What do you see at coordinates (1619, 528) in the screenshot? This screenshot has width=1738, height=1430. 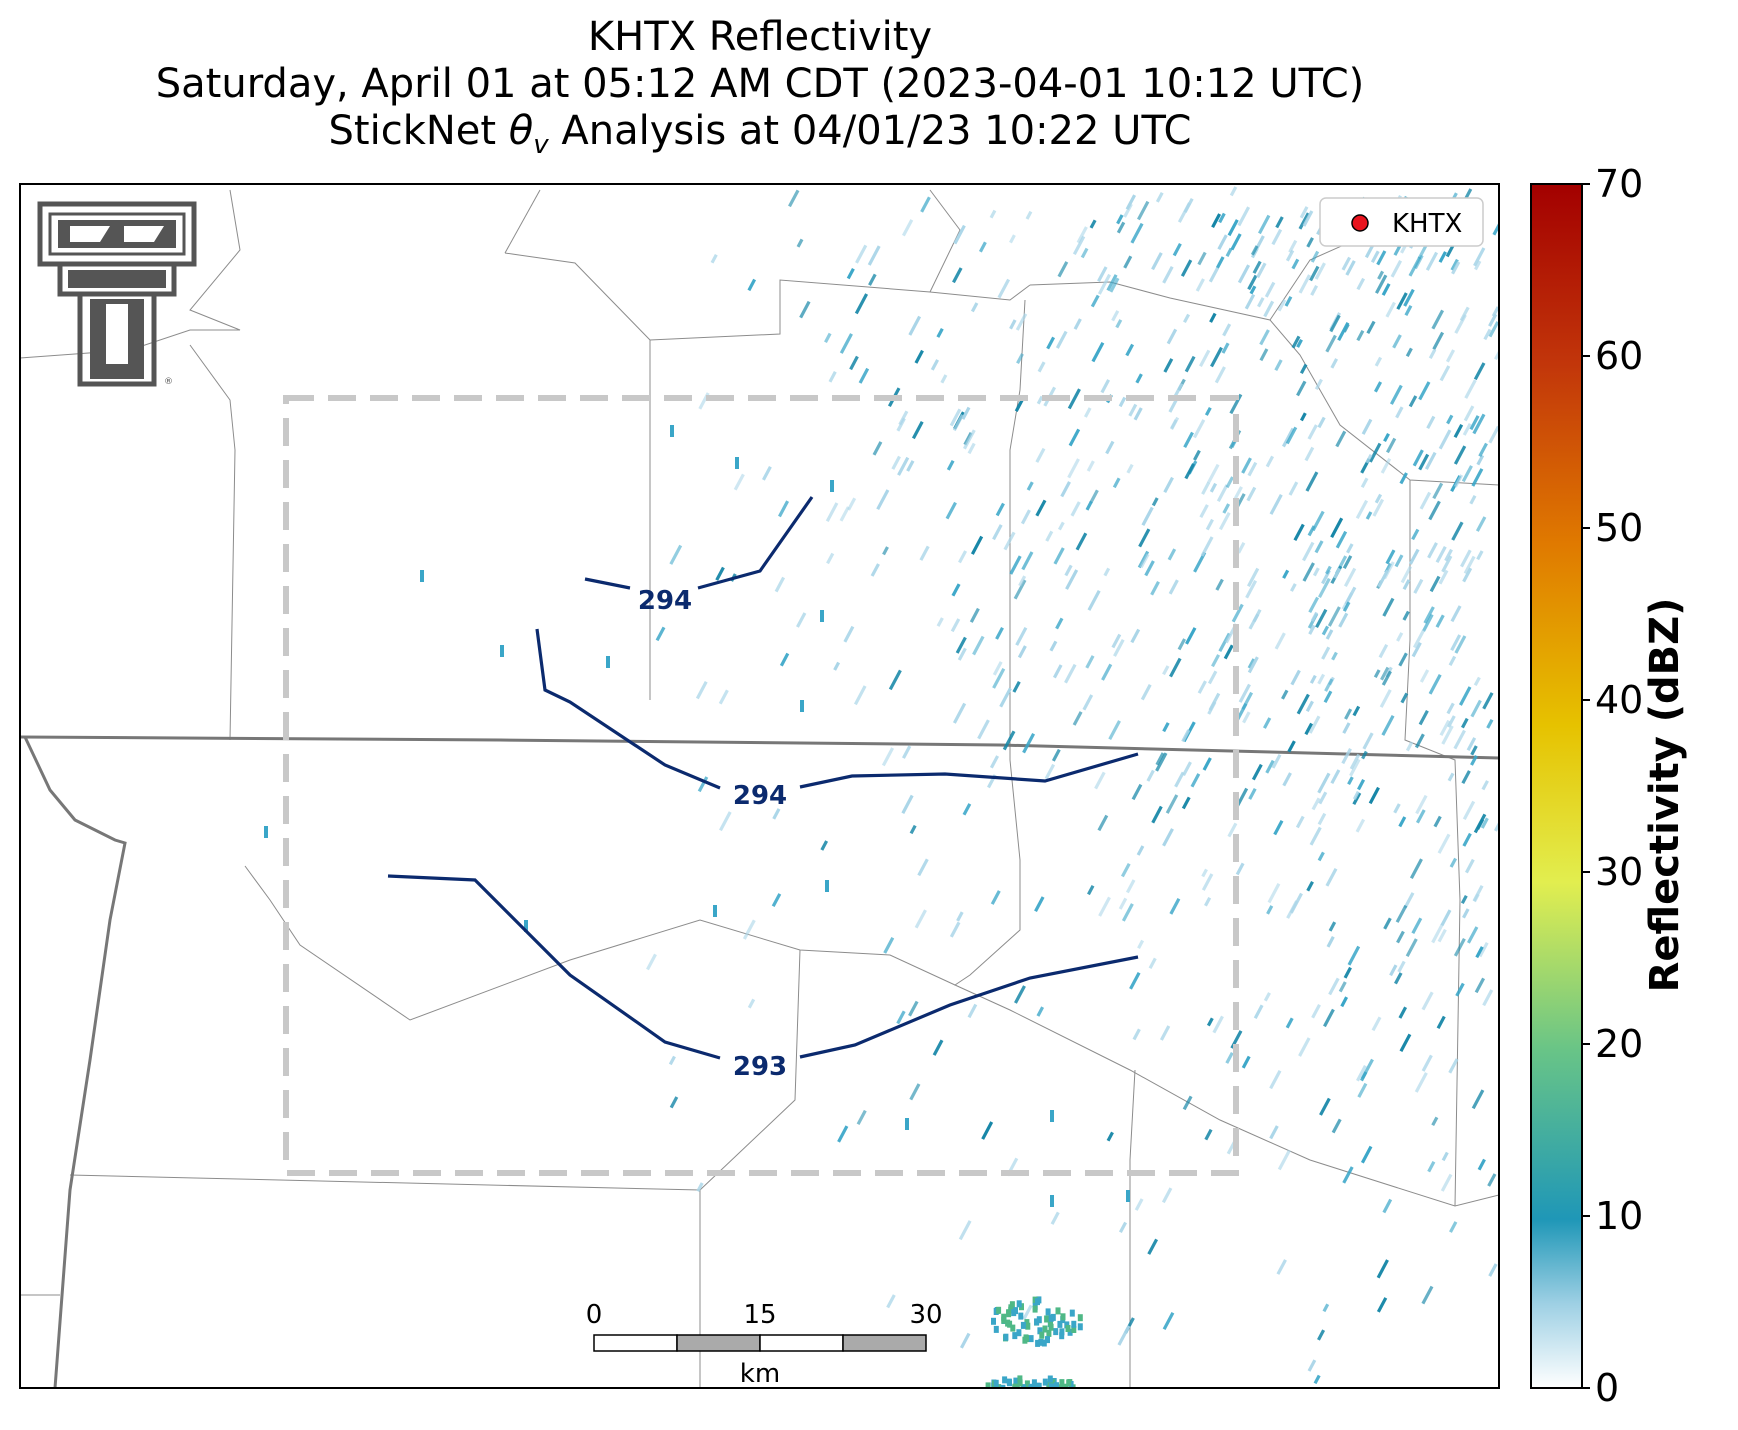 I see `colorbar-tick-label: 50` at bounding box center [1619, 528].